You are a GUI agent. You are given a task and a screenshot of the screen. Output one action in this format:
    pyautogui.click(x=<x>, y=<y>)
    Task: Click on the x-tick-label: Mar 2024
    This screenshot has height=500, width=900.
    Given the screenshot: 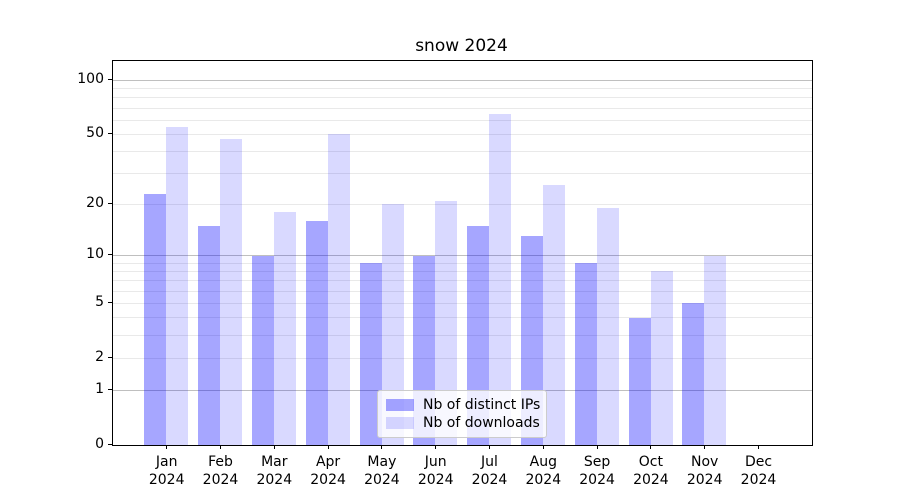 What is the action you would take?
    pyautogui.click(x=274, y=471)
    